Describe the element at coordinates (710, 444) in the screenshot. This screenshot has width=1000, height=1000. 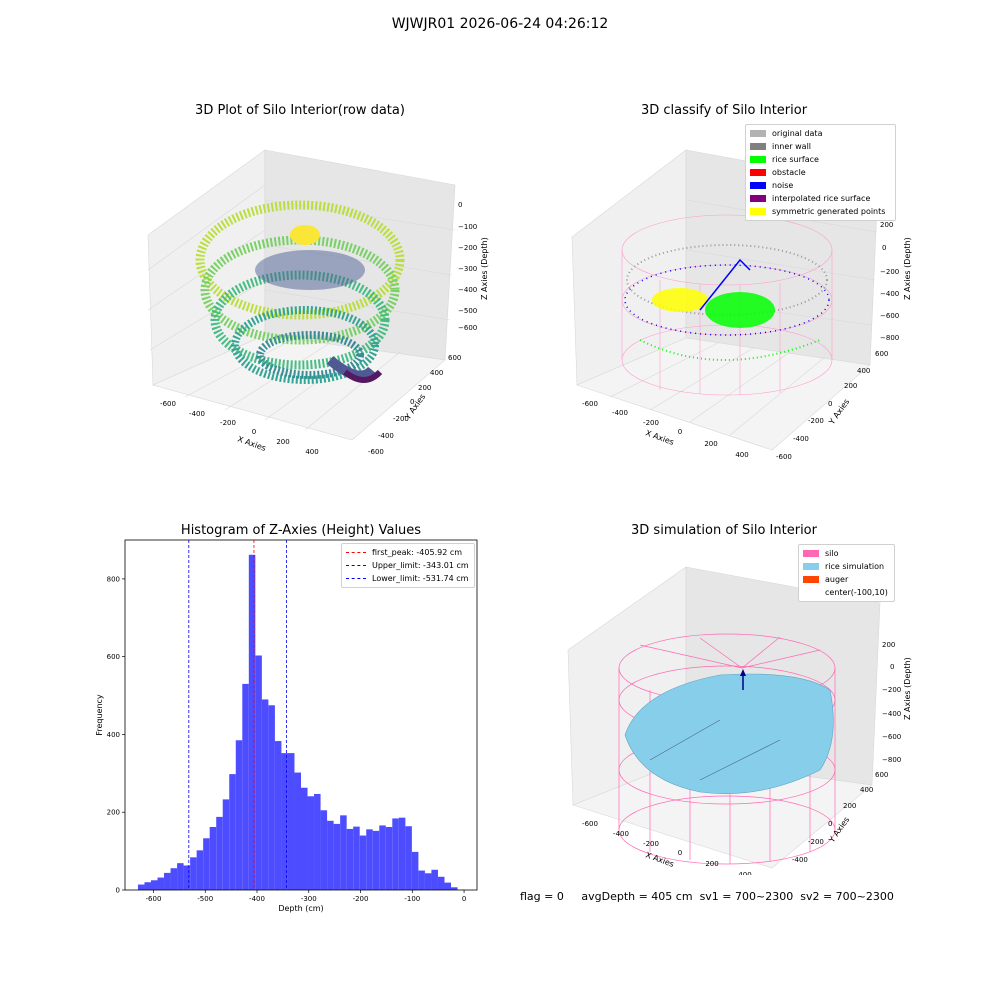
I see `p2-x-tick: 200` at that location.